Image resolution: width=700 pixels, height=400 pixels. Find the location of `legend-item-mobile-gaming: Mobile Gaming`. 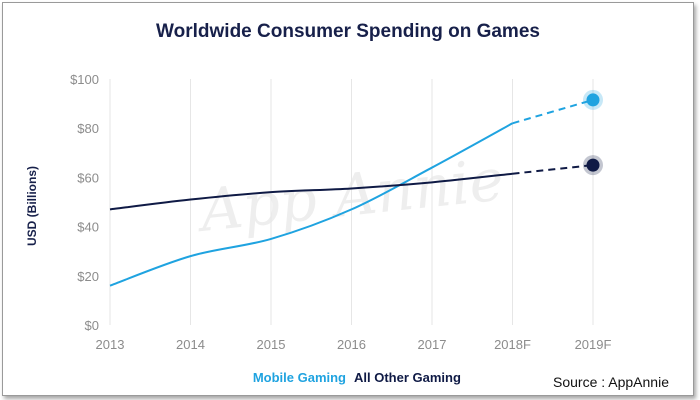

legend-item-mobile-gaming: Mobile Gaming is located at coordinates (299, 377).